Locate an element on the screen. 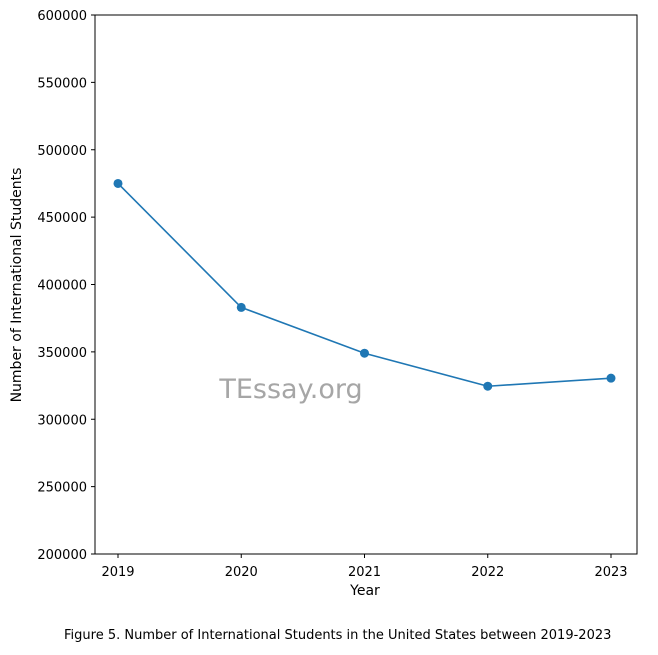  x-axis-ticks: 2019 2020 2021 2022 2023 is located at coordinates (364, 567).